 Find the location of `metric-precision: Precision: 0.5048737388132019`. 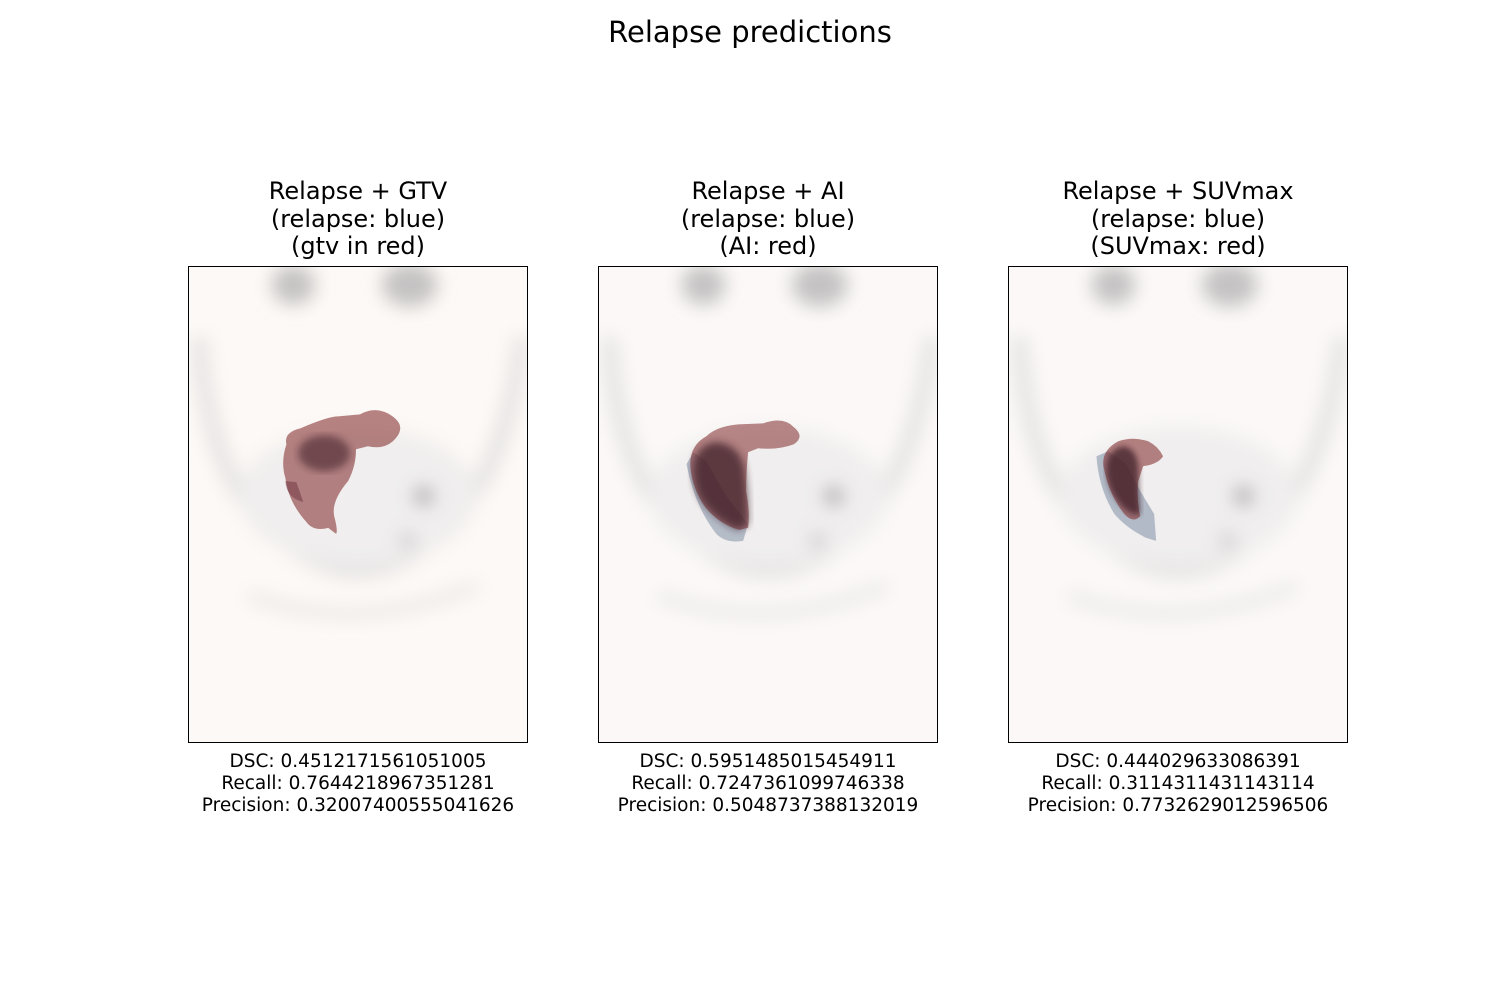

metric-precision: Precision: 0.5048737388132019 is located at coordinates (768, 805).